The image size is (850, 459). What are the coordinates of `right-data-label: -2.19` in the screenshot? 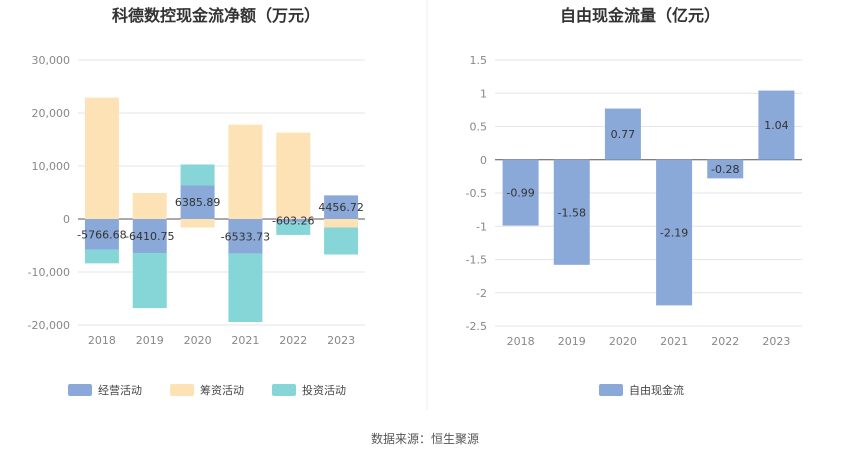 It's located at (674, 233).